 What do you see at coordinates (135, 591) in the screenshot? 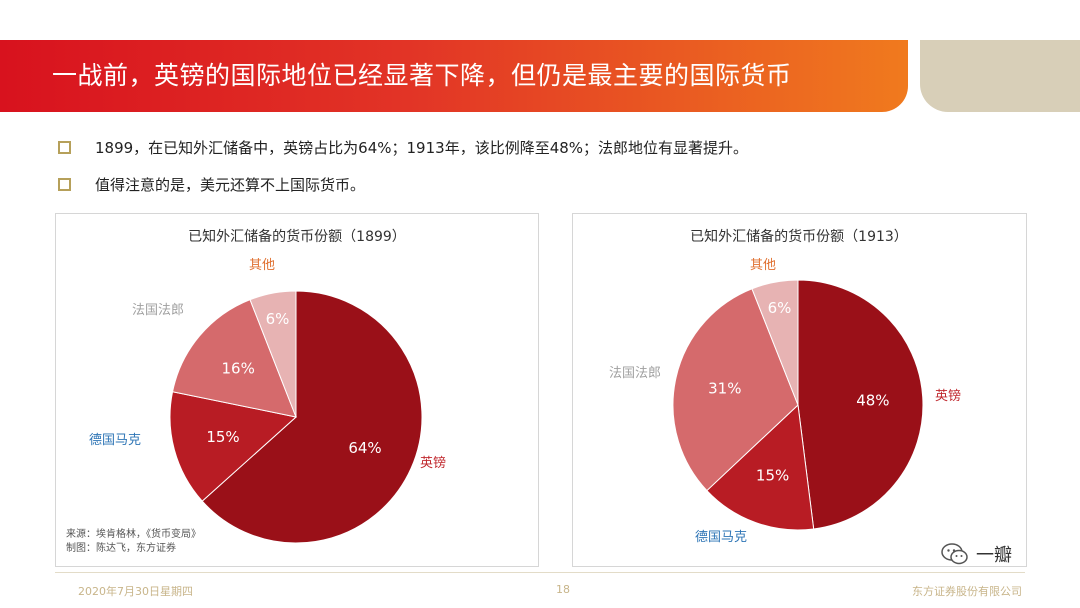
I see `footer-date: 2020年7月30日星期四` at bounding box center [135, 591].